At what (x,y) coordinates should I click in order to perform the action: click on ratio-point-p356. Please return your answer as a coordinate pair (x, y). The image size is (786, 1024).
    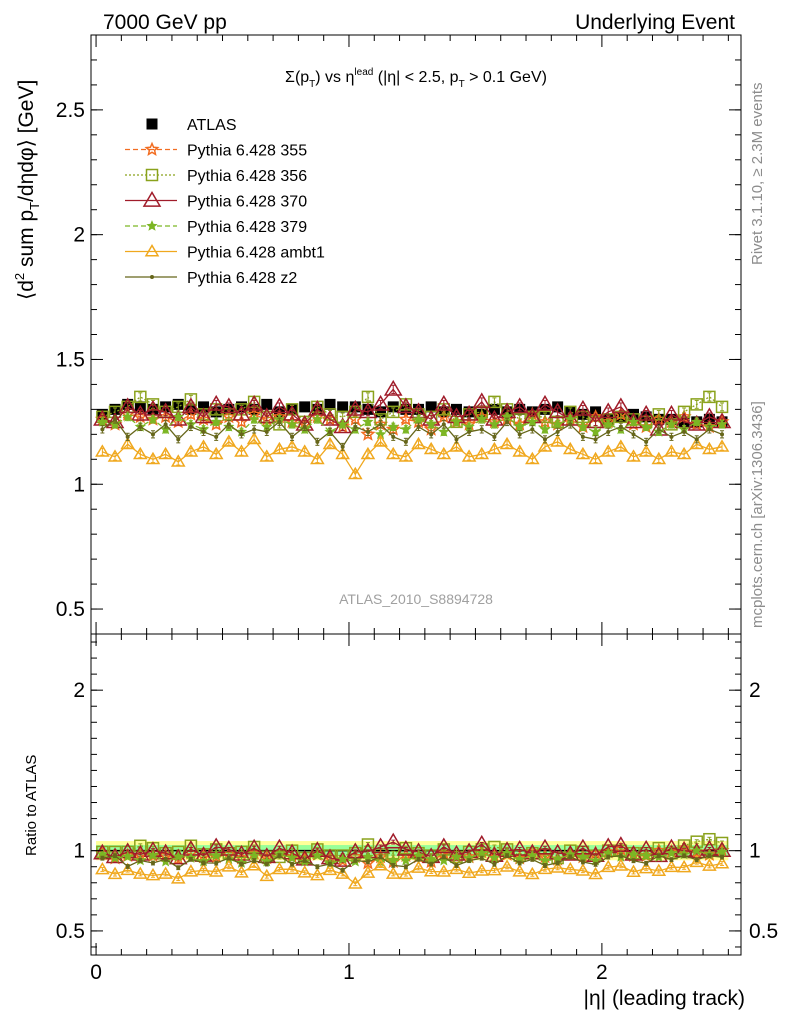
    Looking at the image, I should click on (709, 839).